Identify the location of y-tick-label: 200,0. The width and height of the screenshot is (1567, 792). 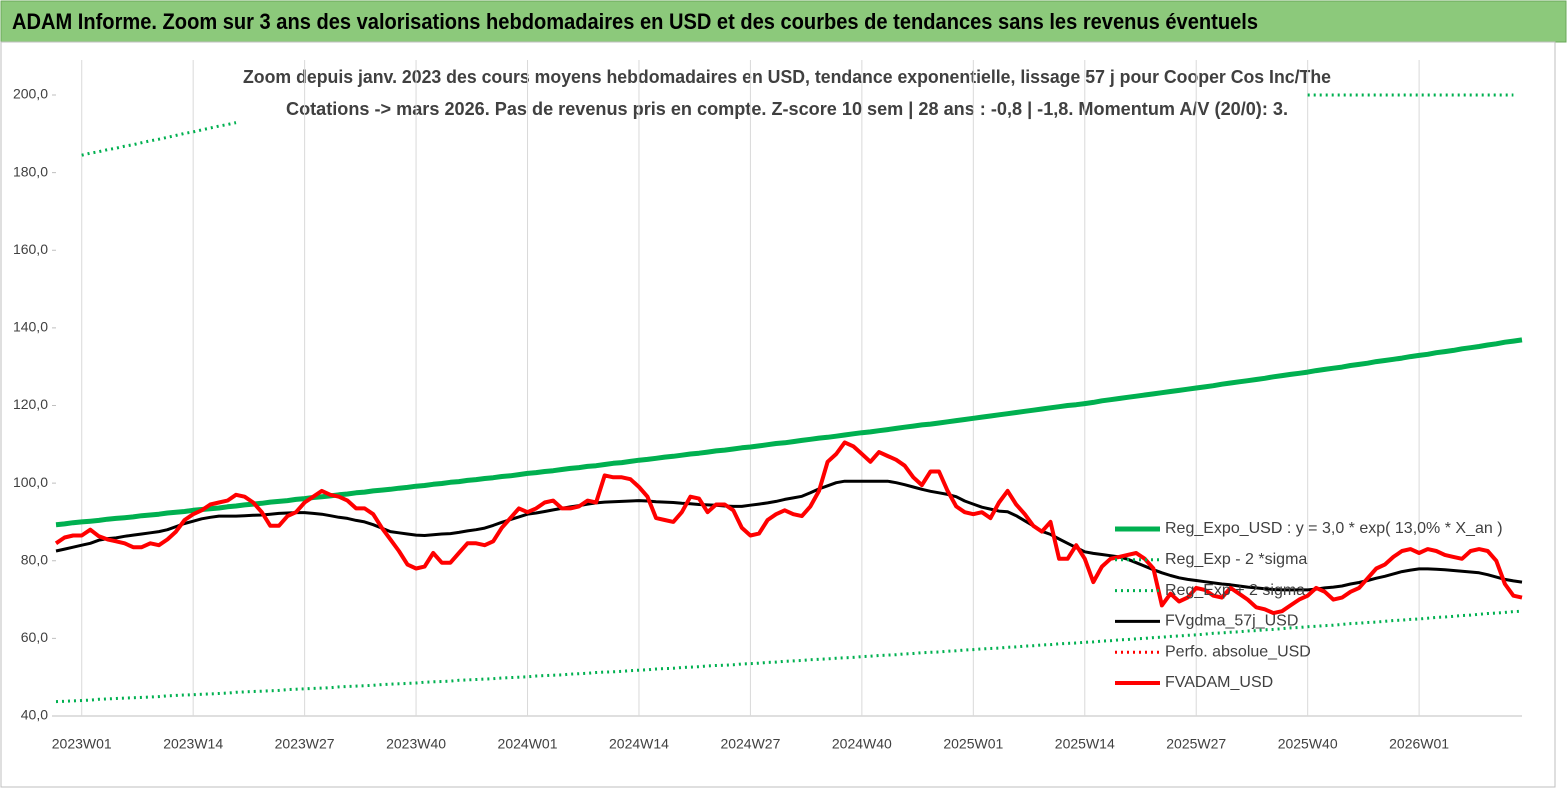
(30, 94).